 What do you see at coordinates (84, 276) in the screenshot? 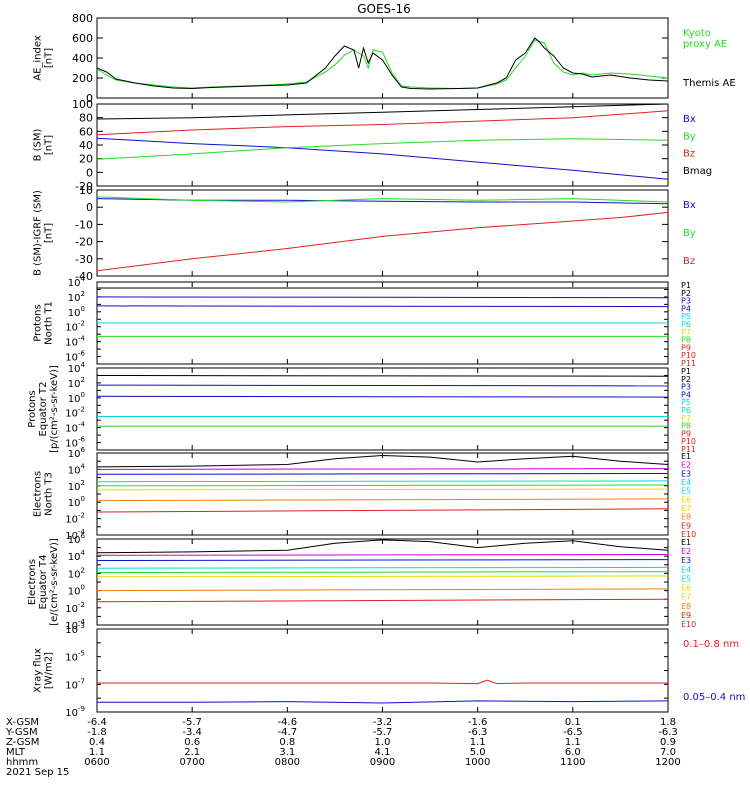
I see `y-tick-label: -40` at bounding box center [84, 276].